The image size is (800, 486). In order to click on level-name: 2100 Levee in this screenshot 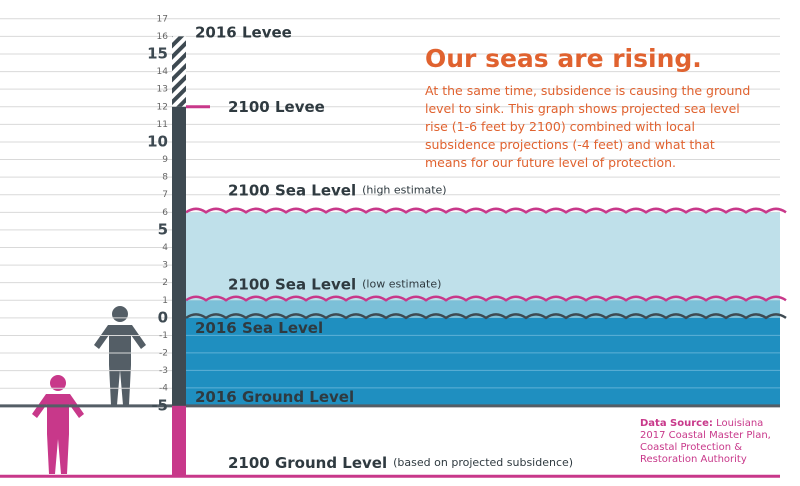, I will do `click(276, 106)`.